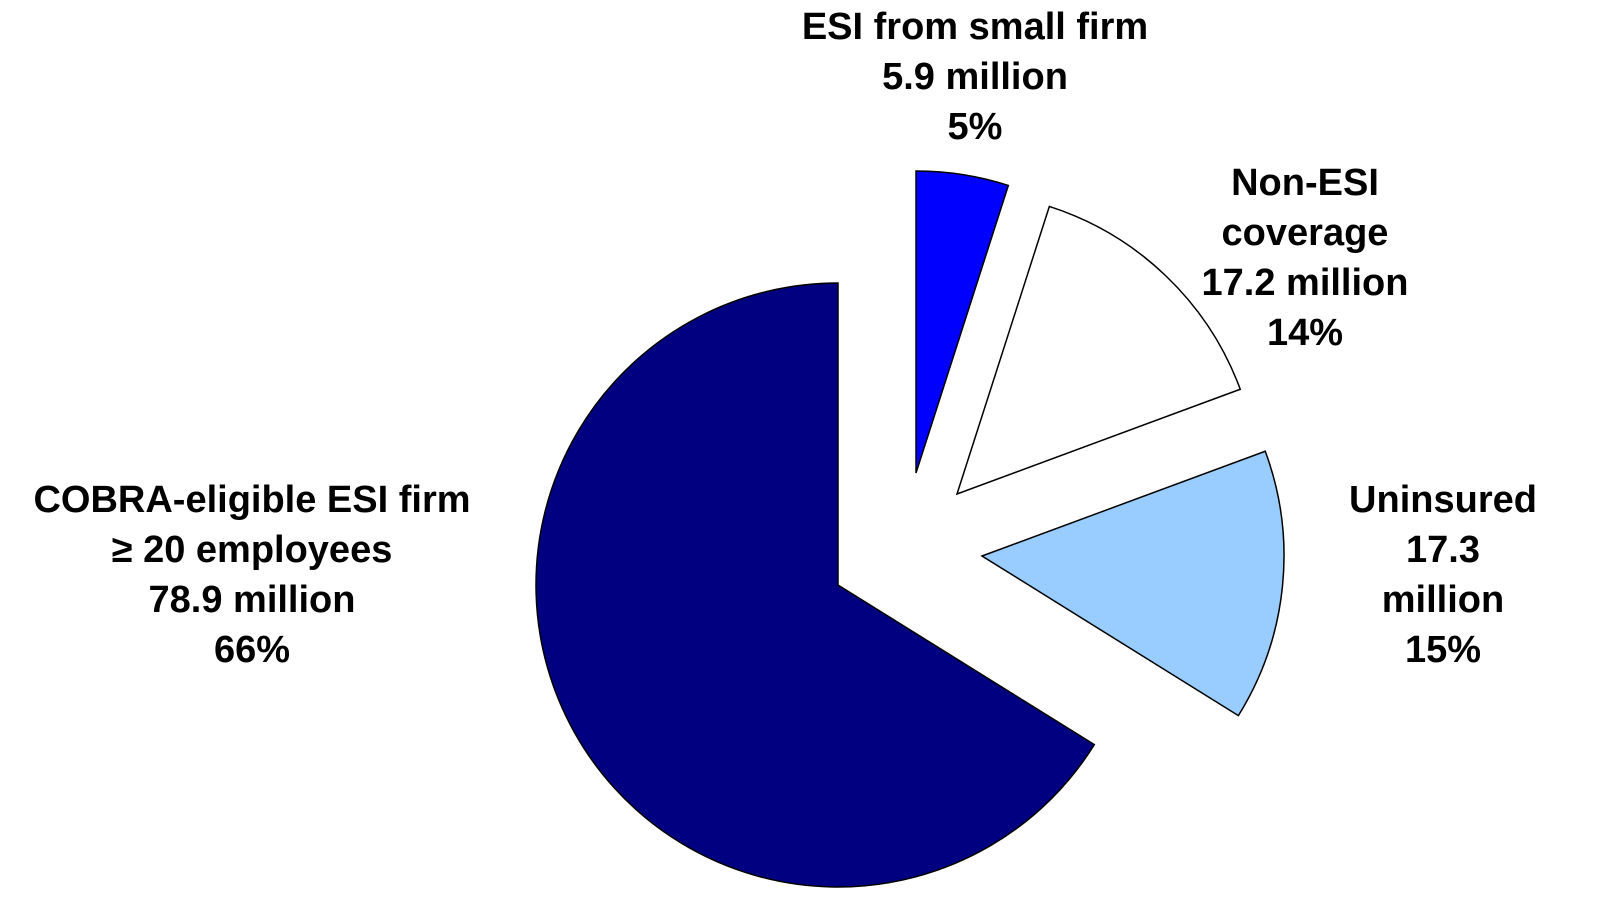 Image resolution: width=1605 pixels, height=910 pixels. I want to click on category-label: Uninsured, so click(1443, 500).